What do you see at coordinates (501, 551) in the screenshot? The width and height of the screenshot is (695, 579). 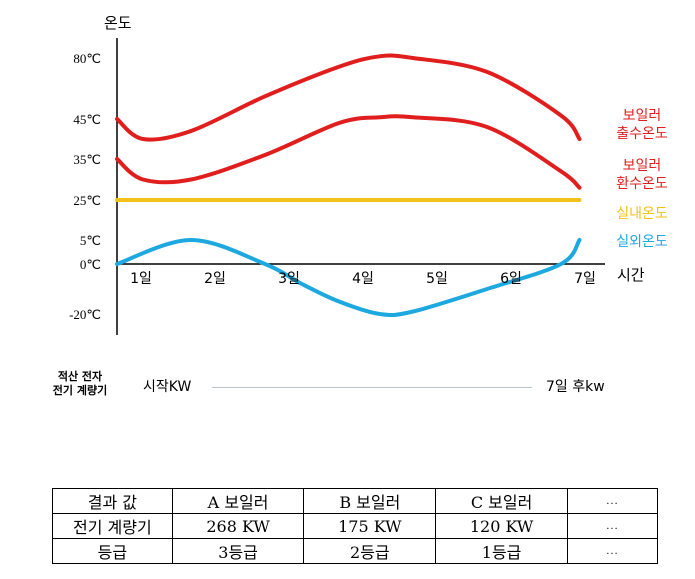 I see `table-cell: 1등급` at bounding box center [501, 551].